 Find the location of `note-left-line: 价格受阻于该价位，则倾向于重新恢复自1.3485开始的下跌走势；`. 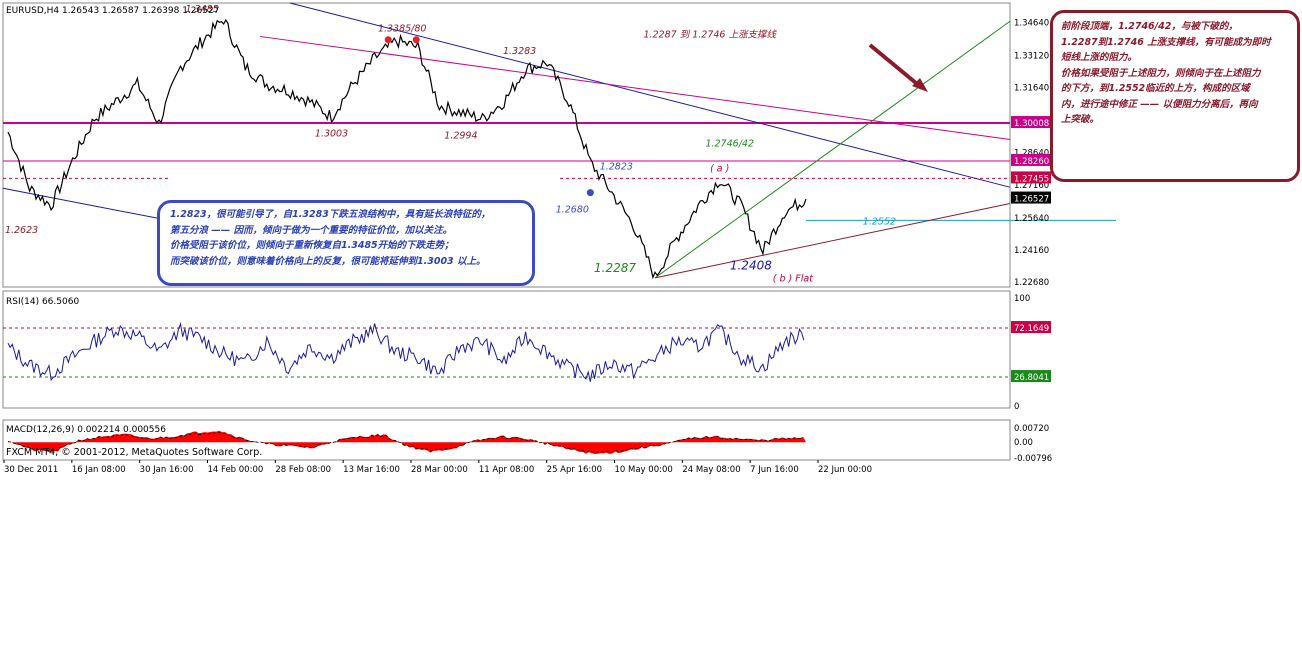

note-left-line: 价格受阻于该价位，则倾向于重新恢复自1.3485开始的下跌走势； is located at coordinates (312, 245).